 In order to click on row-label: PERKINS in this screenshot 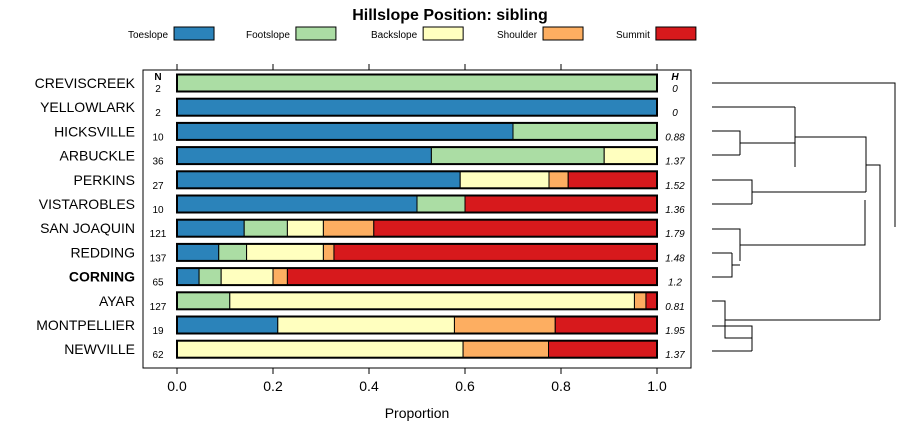, I will do `click(104, 180)`.